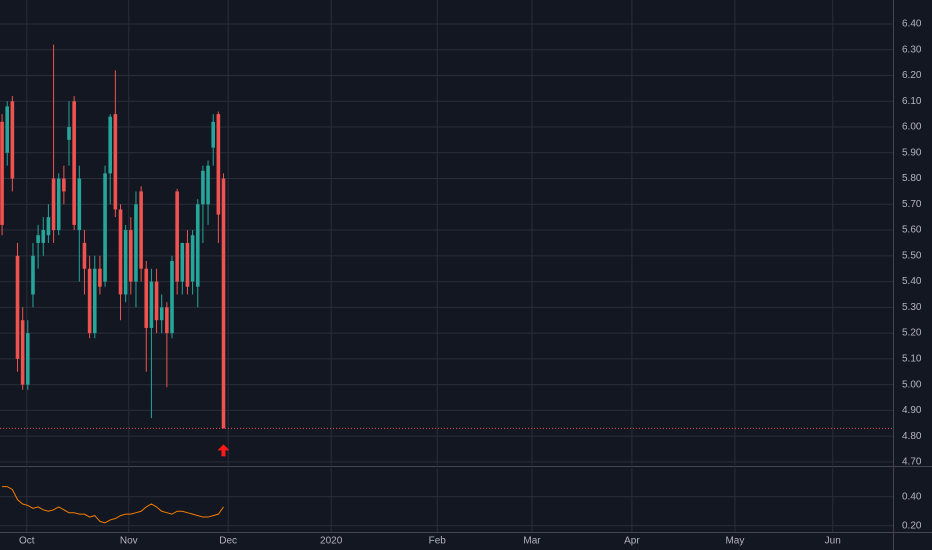 This screenshot has width=932, height=550. Describe the element at coordinates (129, 541) in the screenshot. I see `x-tick-label: Nov` at that location.